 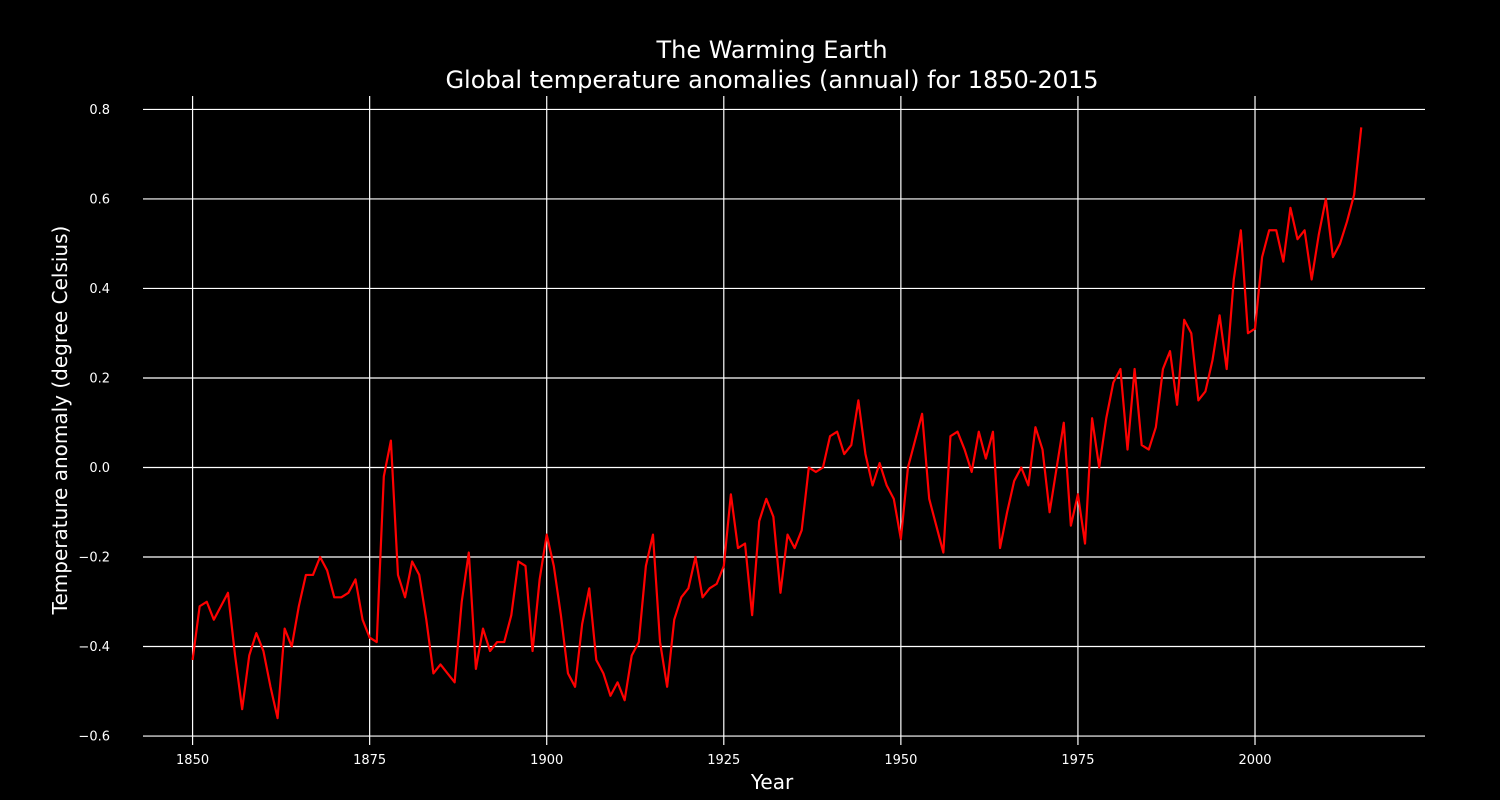 What do you see at coordinates (772, 782) in the screenshot?
I see `x-axis-label: Year` at bounding box center [772, 782].